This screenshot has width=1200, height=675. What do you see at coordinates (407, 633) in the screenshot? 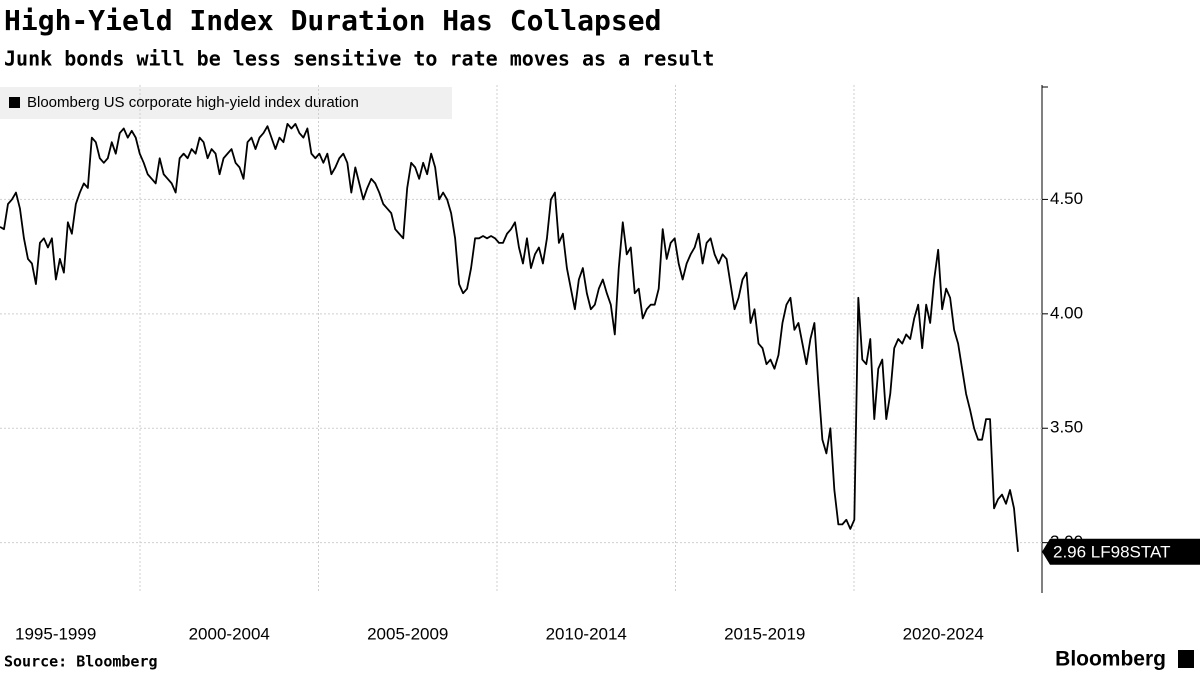
I see `x-tick-label: 2005-2009` at bounding box center [407, 633].